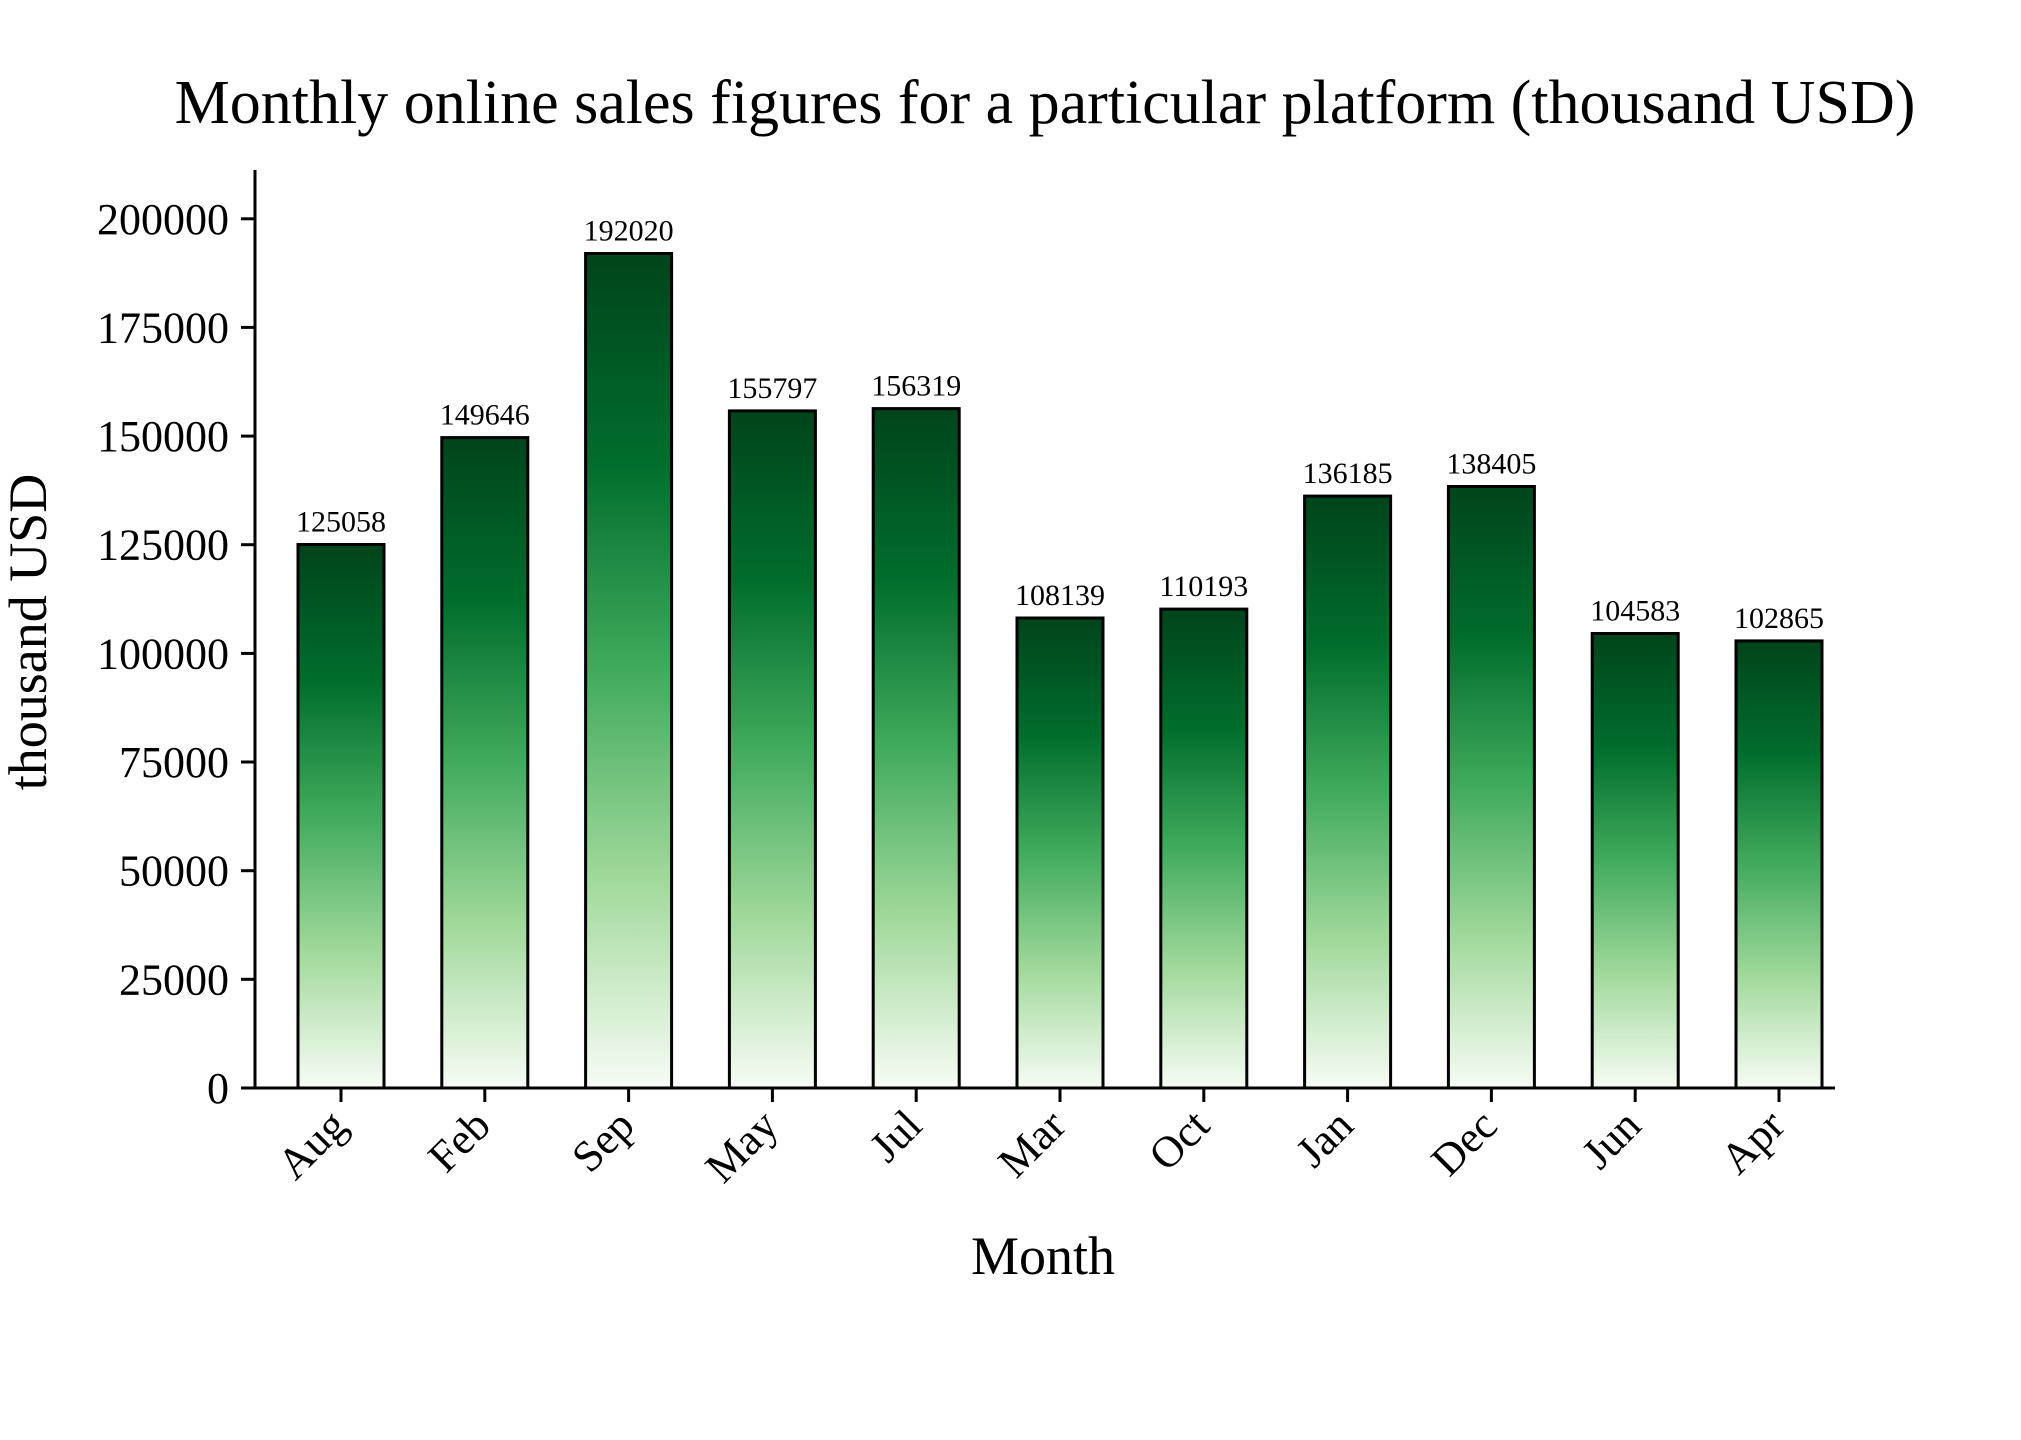  What do you see at coordinates (1203, 586) in the screenshot?
I see `data-label-oct: 110193` at bounding box center [1203, 586].